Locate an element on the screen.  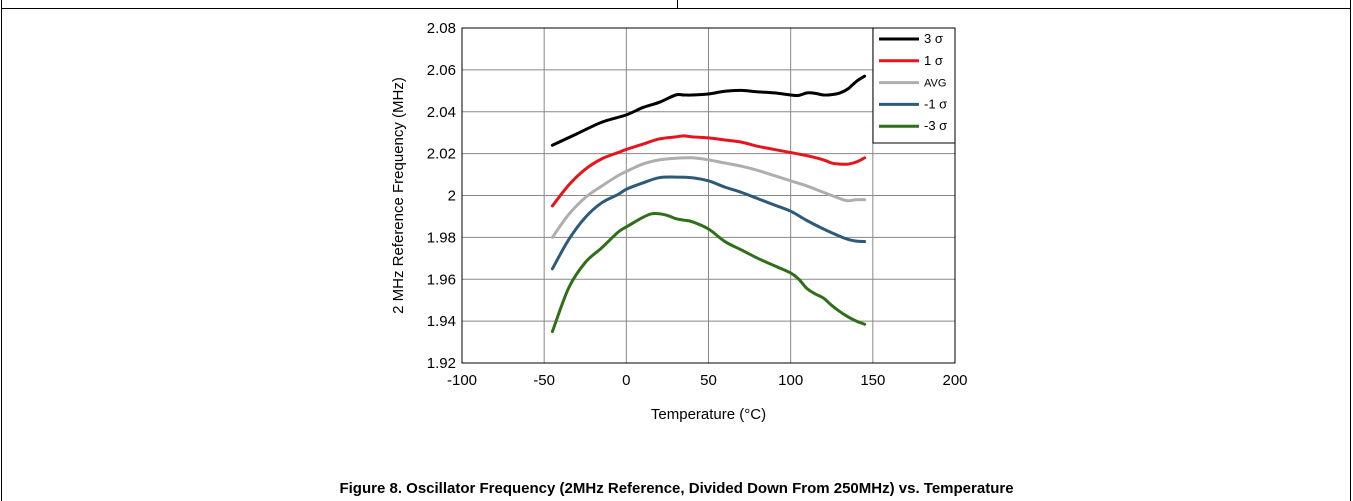
y-tick-label: 2 is located at coordinates (452, 196).